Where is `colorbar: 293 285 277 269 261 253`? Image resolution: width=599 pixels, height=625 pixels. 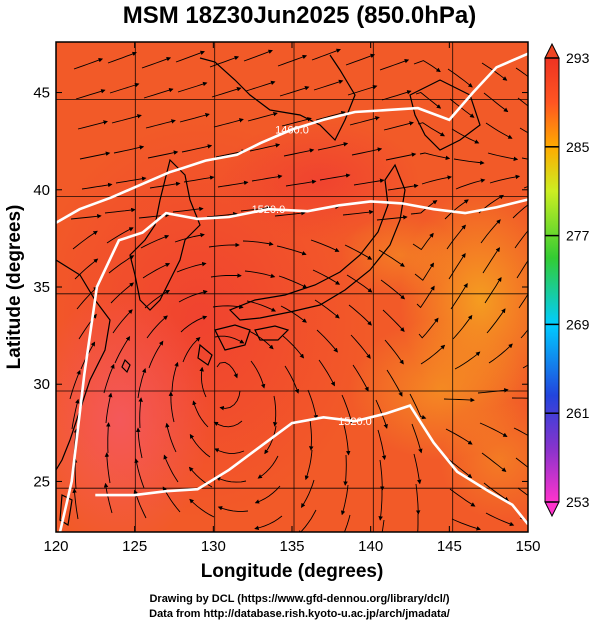
colorbar: 293 285 277 269 261 253 is located at coordinates (567, 280).